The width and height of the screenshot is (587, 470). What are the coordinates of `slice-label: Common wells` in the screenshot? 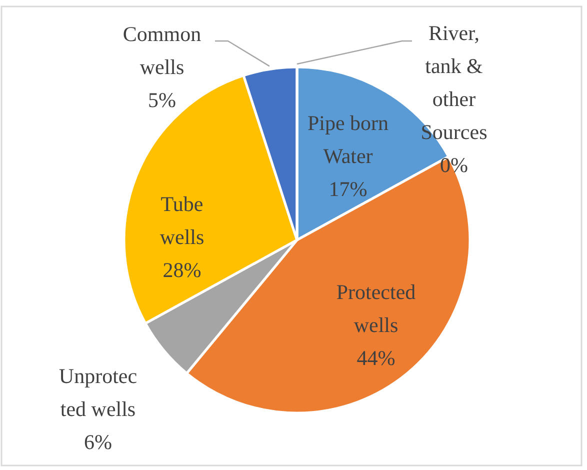 It's located at (162, 50).